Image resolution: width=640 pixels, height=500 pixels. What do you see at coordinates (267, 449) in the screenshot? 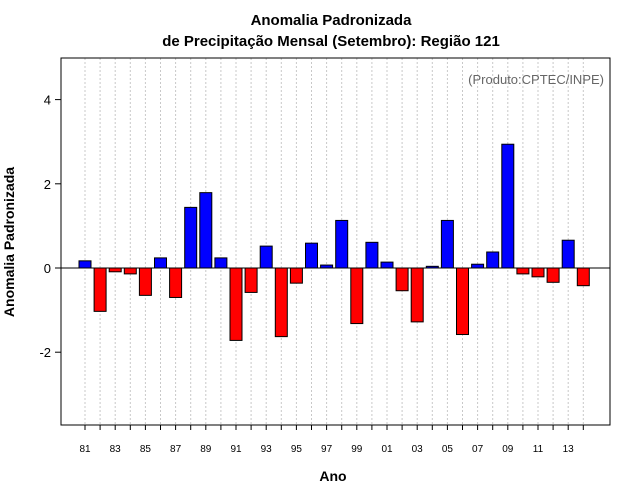
I see `x-tick-label: 93` at bounding box center [267, 449].